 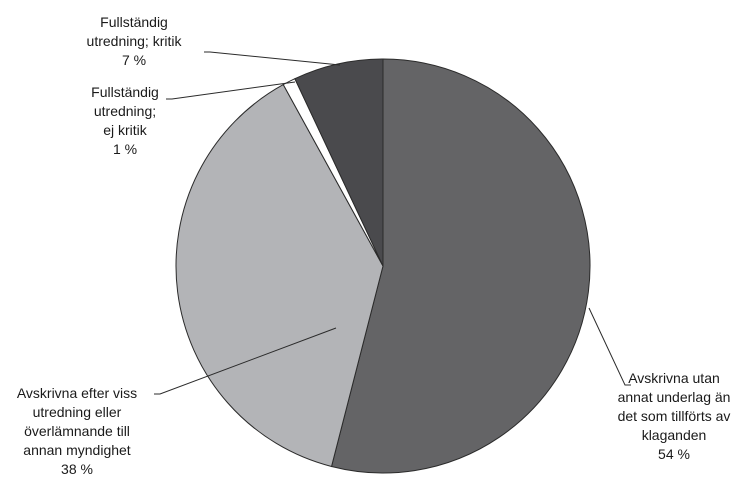 I want to click on slice-label-line: utredning;, so click(x=125, y=111).